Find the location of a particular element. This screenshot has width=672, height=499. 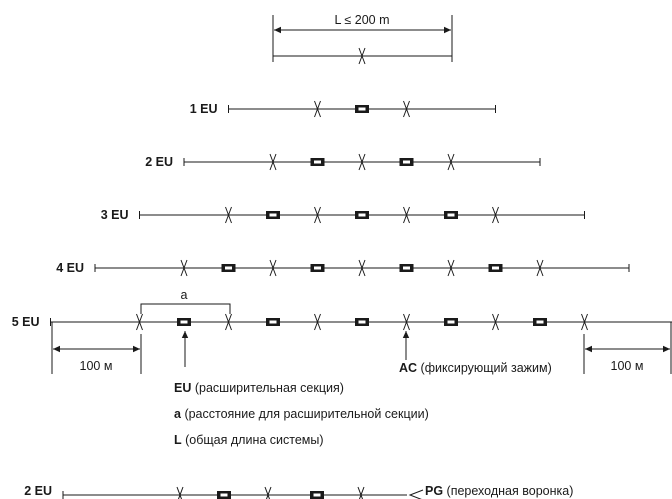

top-fix-point is located at coordinates (362, 56).